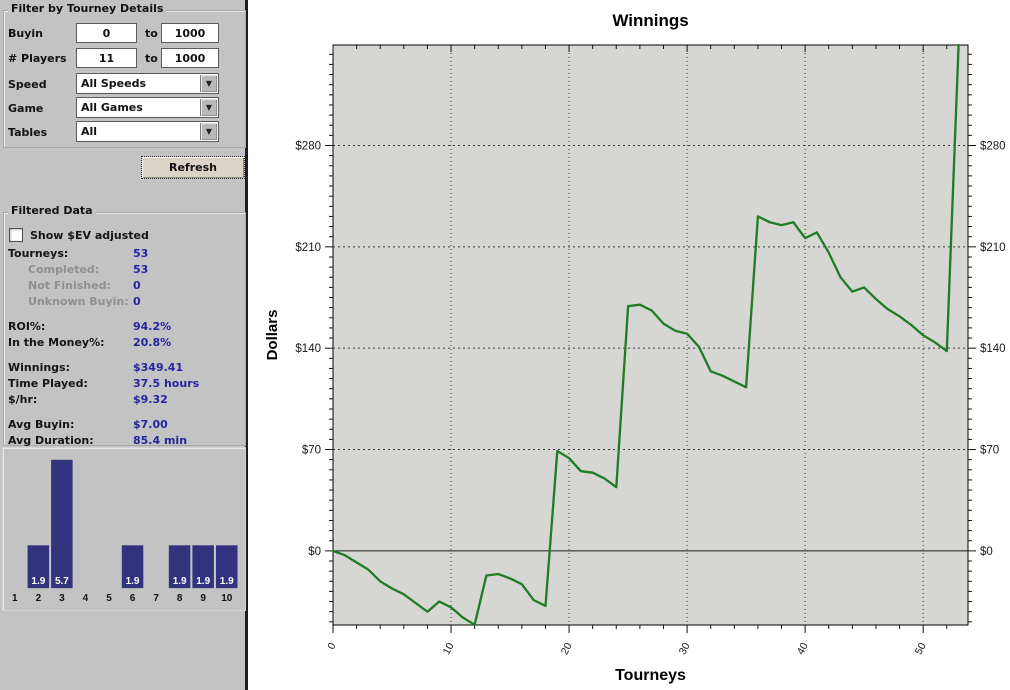 The width and height of the screenshot is (1010, 690). Describe the element at coordinates (308, 248) in the screenshot. I see `y-tick-label-left: $210` at that location.